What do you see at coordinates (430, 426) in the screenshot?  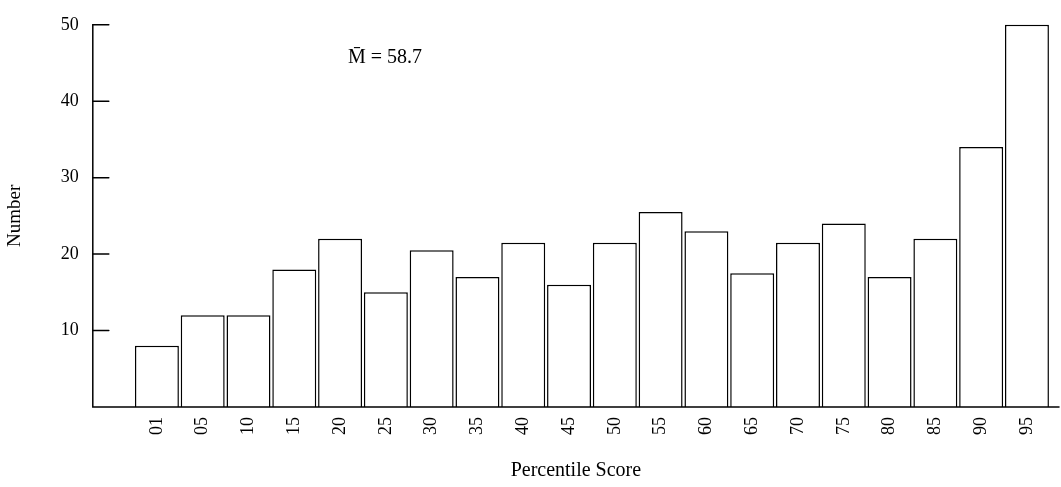 I see `x-tick-label: 30` at bounding box center [430, 426].